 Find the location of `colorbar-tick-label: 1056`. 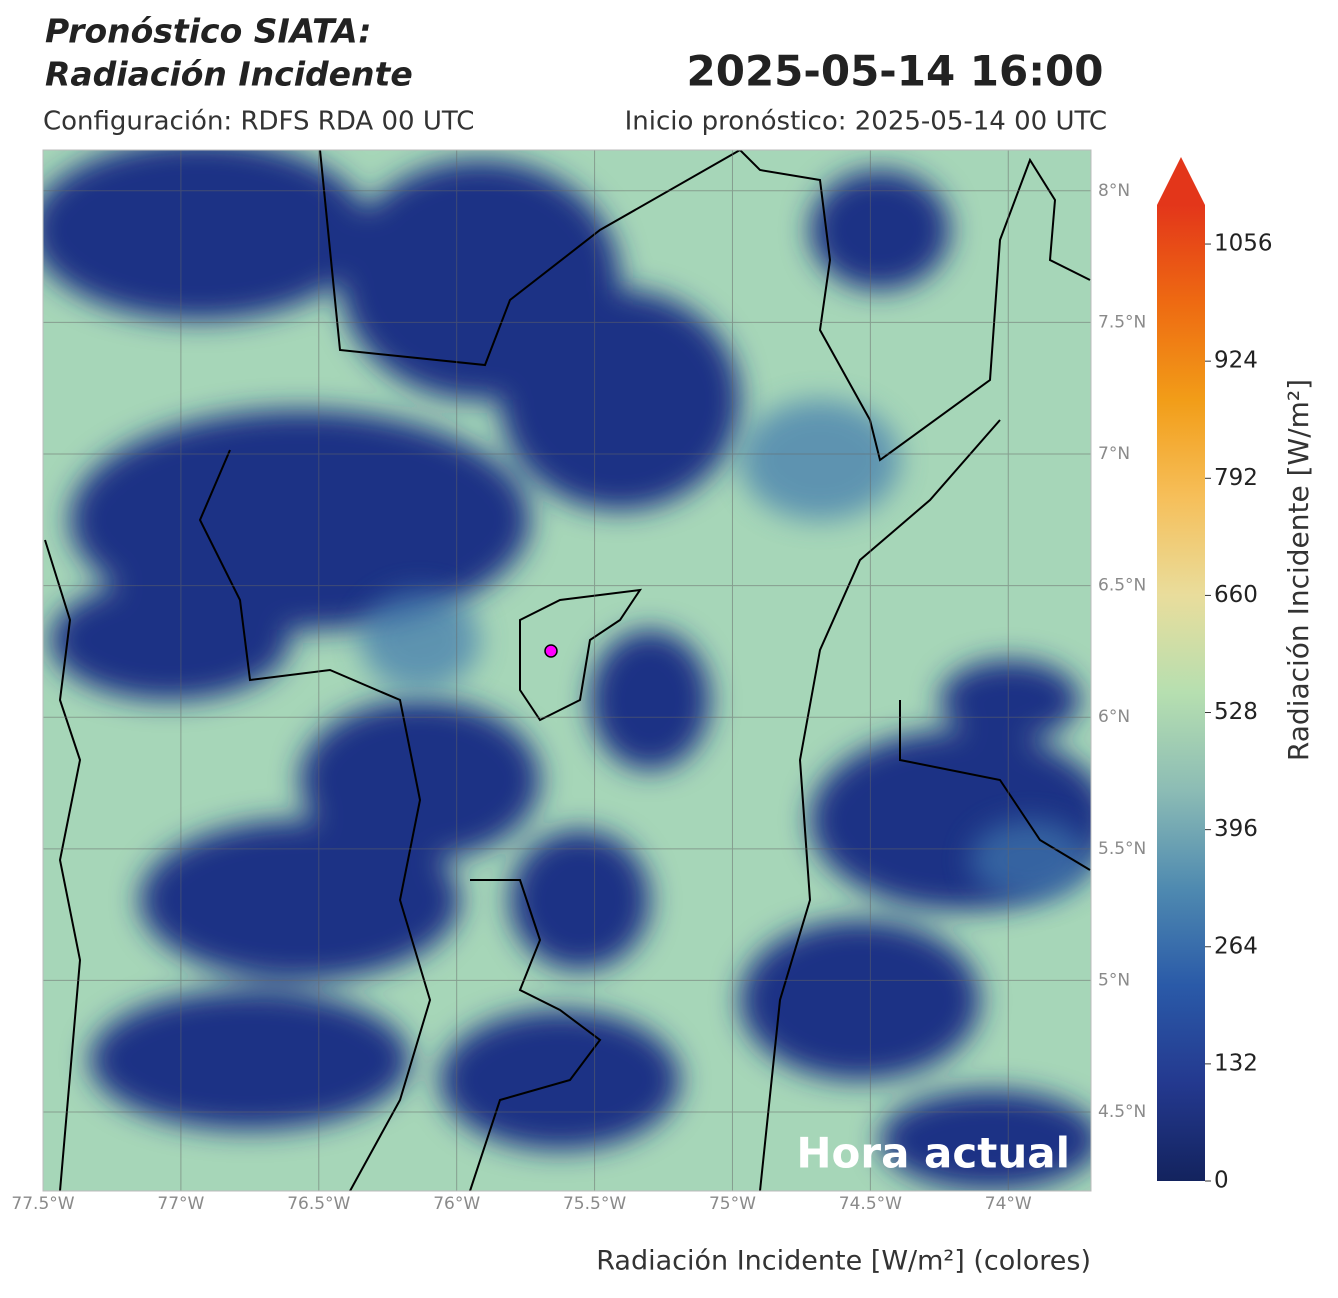

colorbar-tick-label: 1056 is located at coordinates (1243, 244).